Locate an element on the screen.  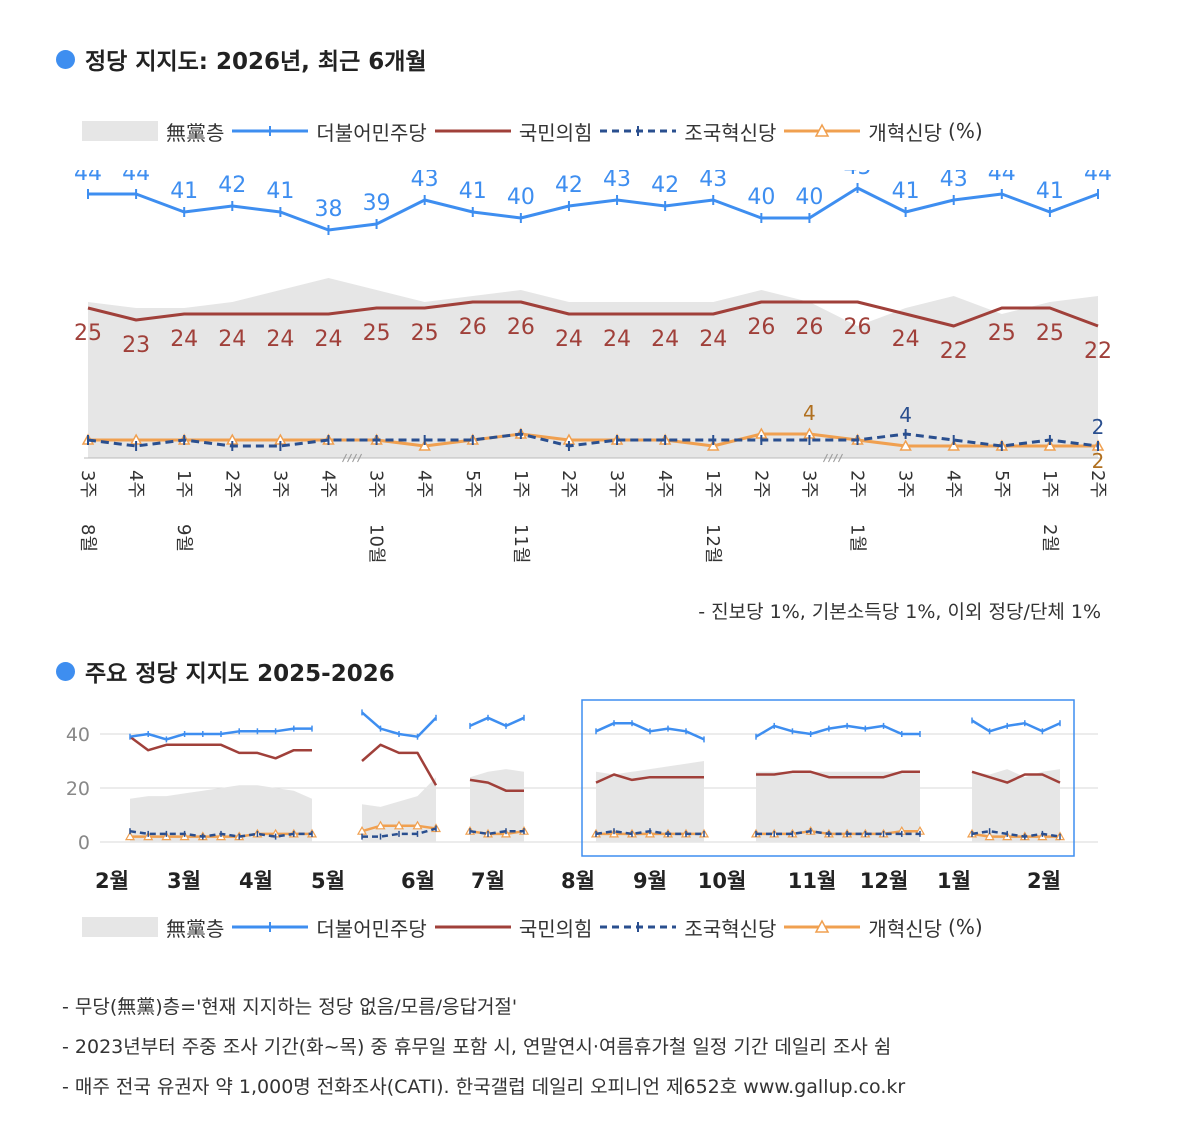
dem-value-label: 43 is located at coordinates (713, 181).